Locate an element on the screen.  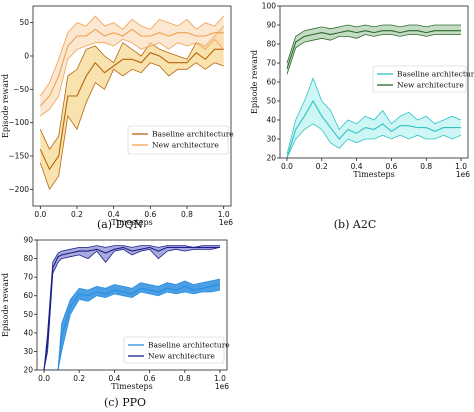
dqn-series-new-upper-line is located at coordinates (131, 56).